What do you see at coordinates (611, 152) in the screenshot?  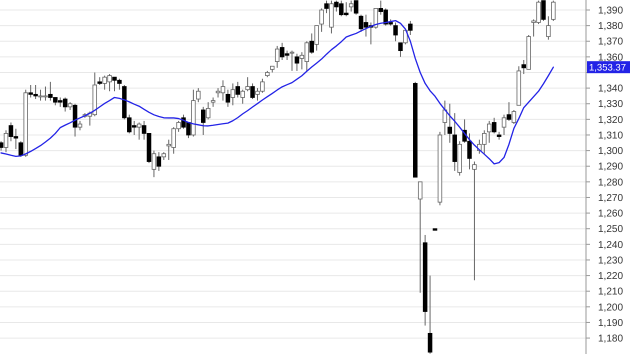 I see `y-tick-label: 1,300` at bounding box center [611, 152].